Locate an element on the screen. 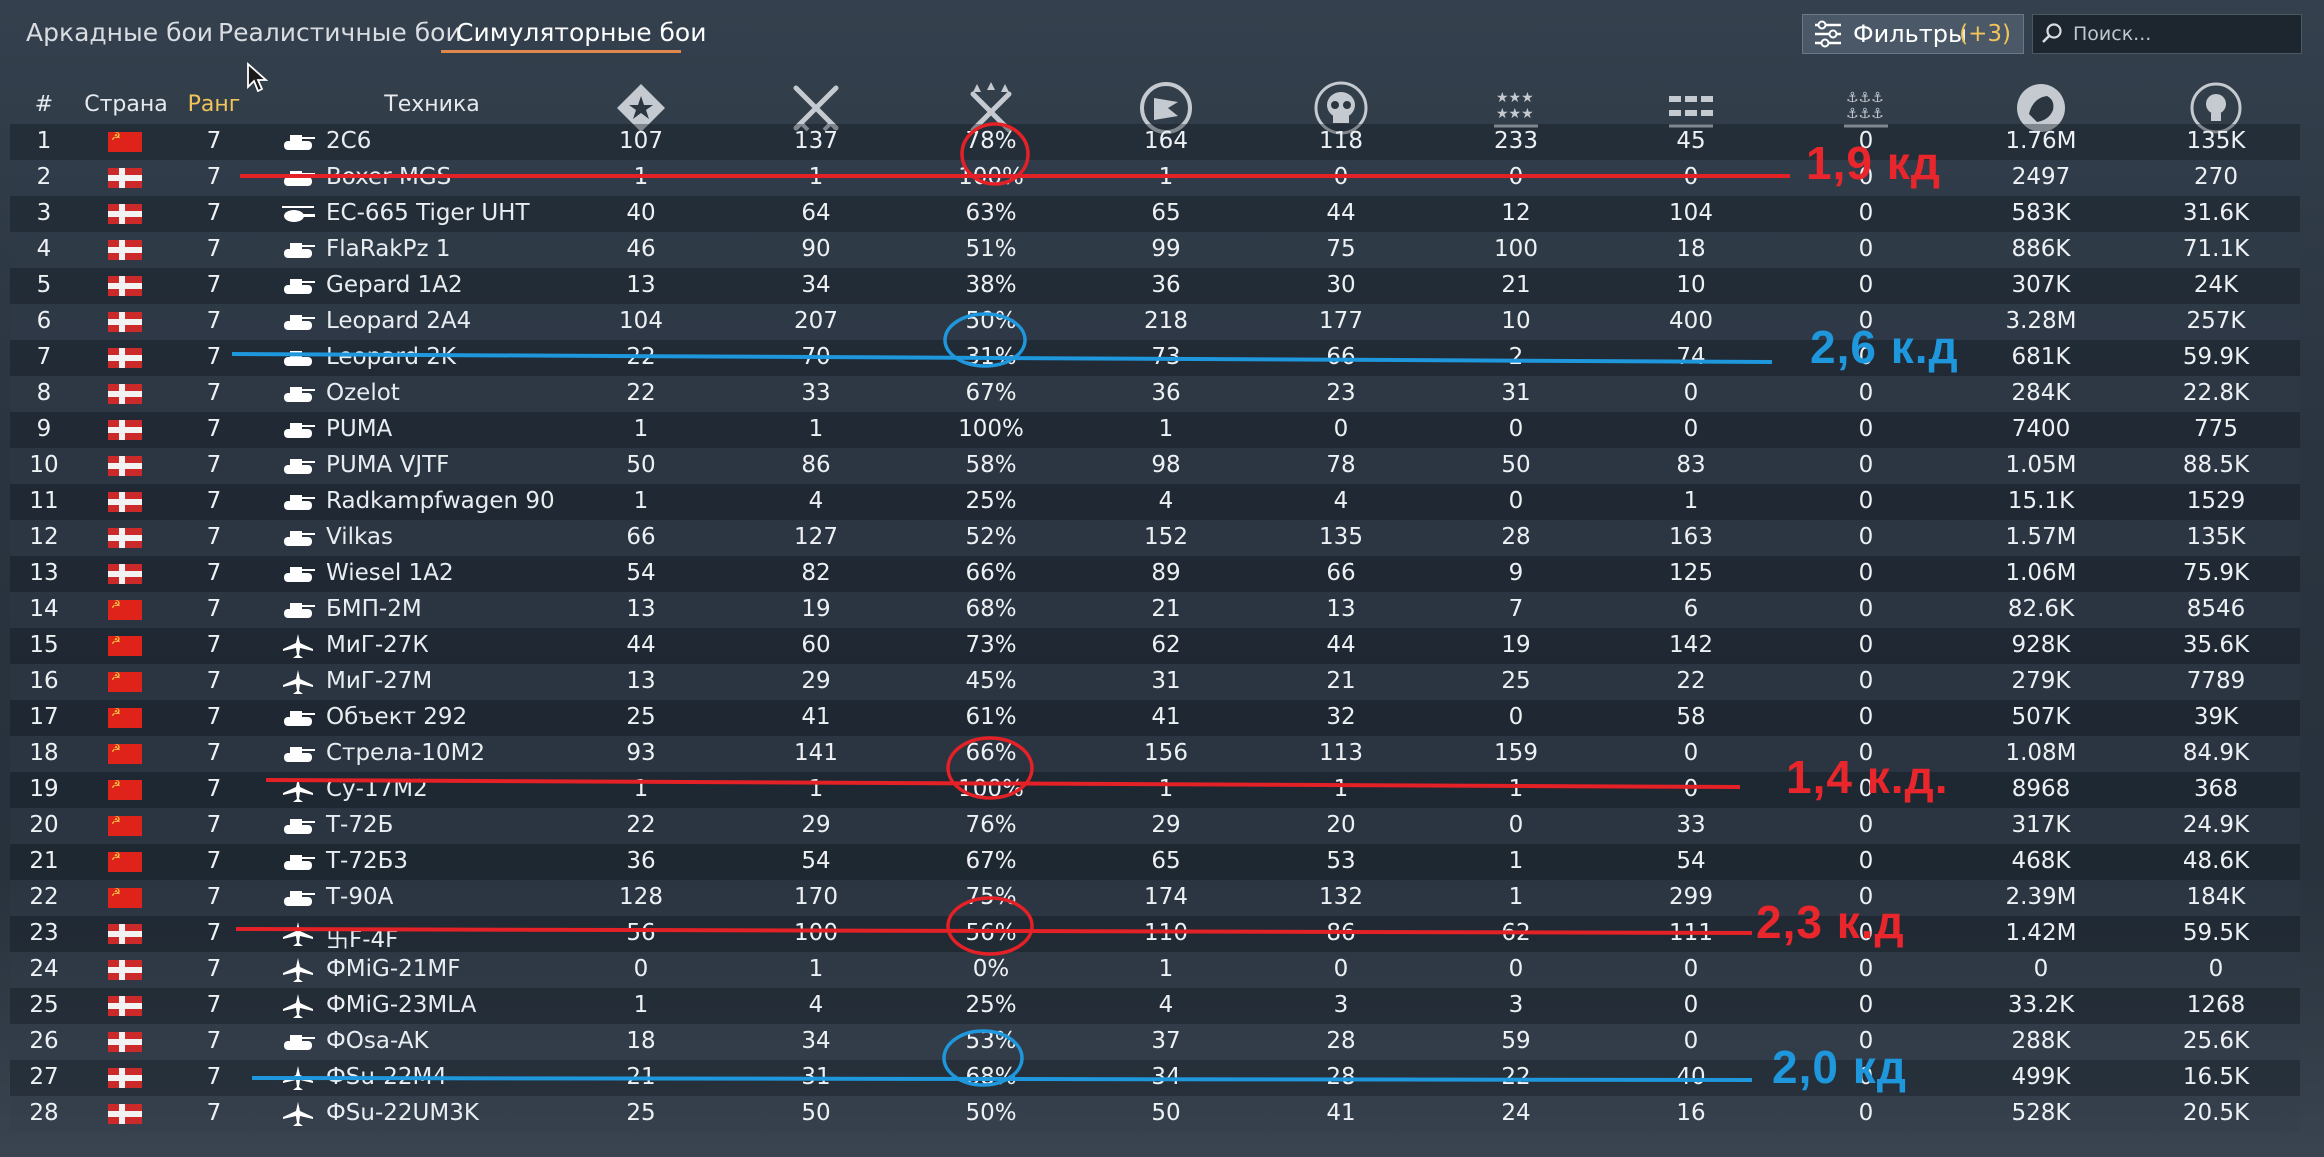 Image resolution: width=2324 pixels, height=1157 pixels. vehicle-name: БМП-2М is located at coordinates (374, 609).